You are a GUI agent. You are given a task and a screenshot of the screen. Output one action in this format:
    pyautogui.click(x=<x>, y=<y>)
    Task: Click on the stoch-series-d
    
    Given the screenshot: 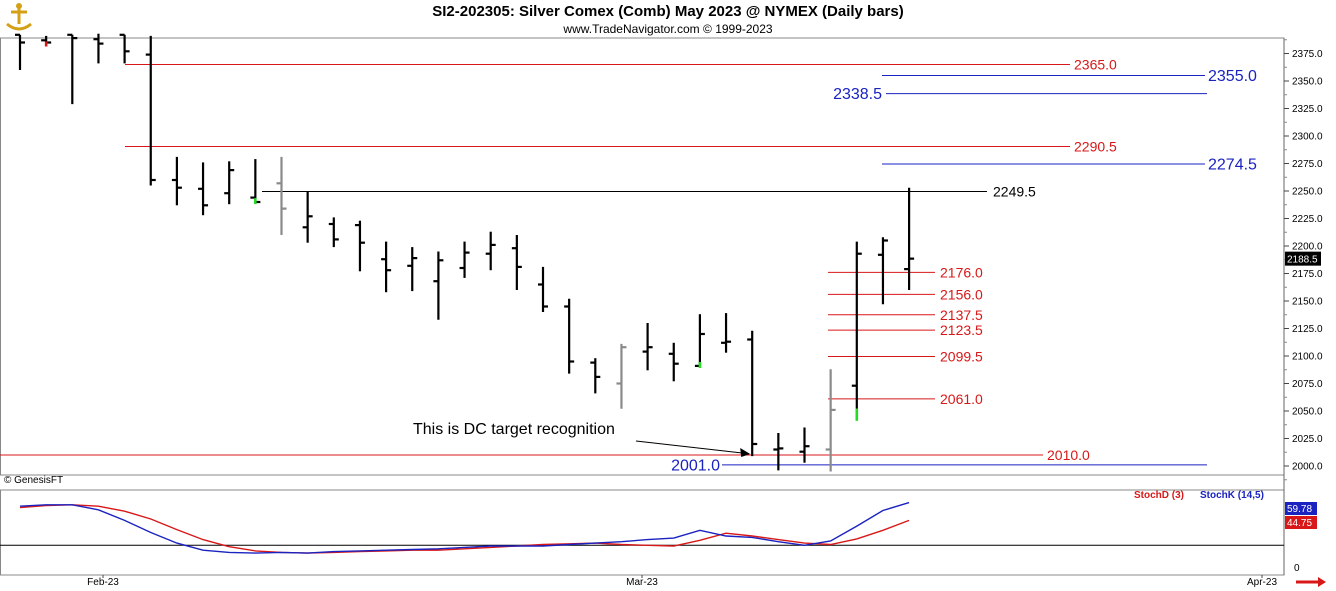 What is the action you would take?
    pyautogui.click(x=464, y=529)
    